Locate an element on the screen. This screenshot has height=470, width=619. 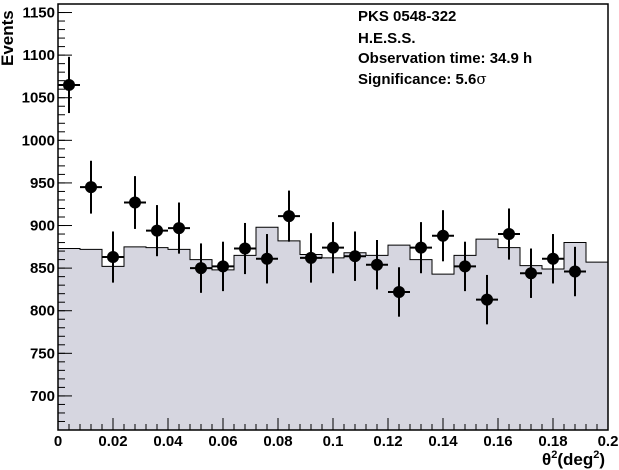
significance-sigma: σ is located at coordinates (481, 79).